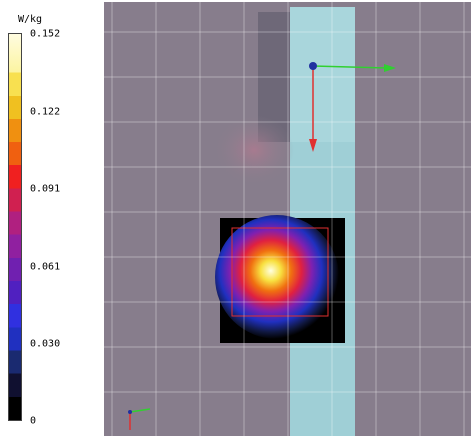 This screenshot has width=471, height=436. I want to click on origin, so click(313, 66).